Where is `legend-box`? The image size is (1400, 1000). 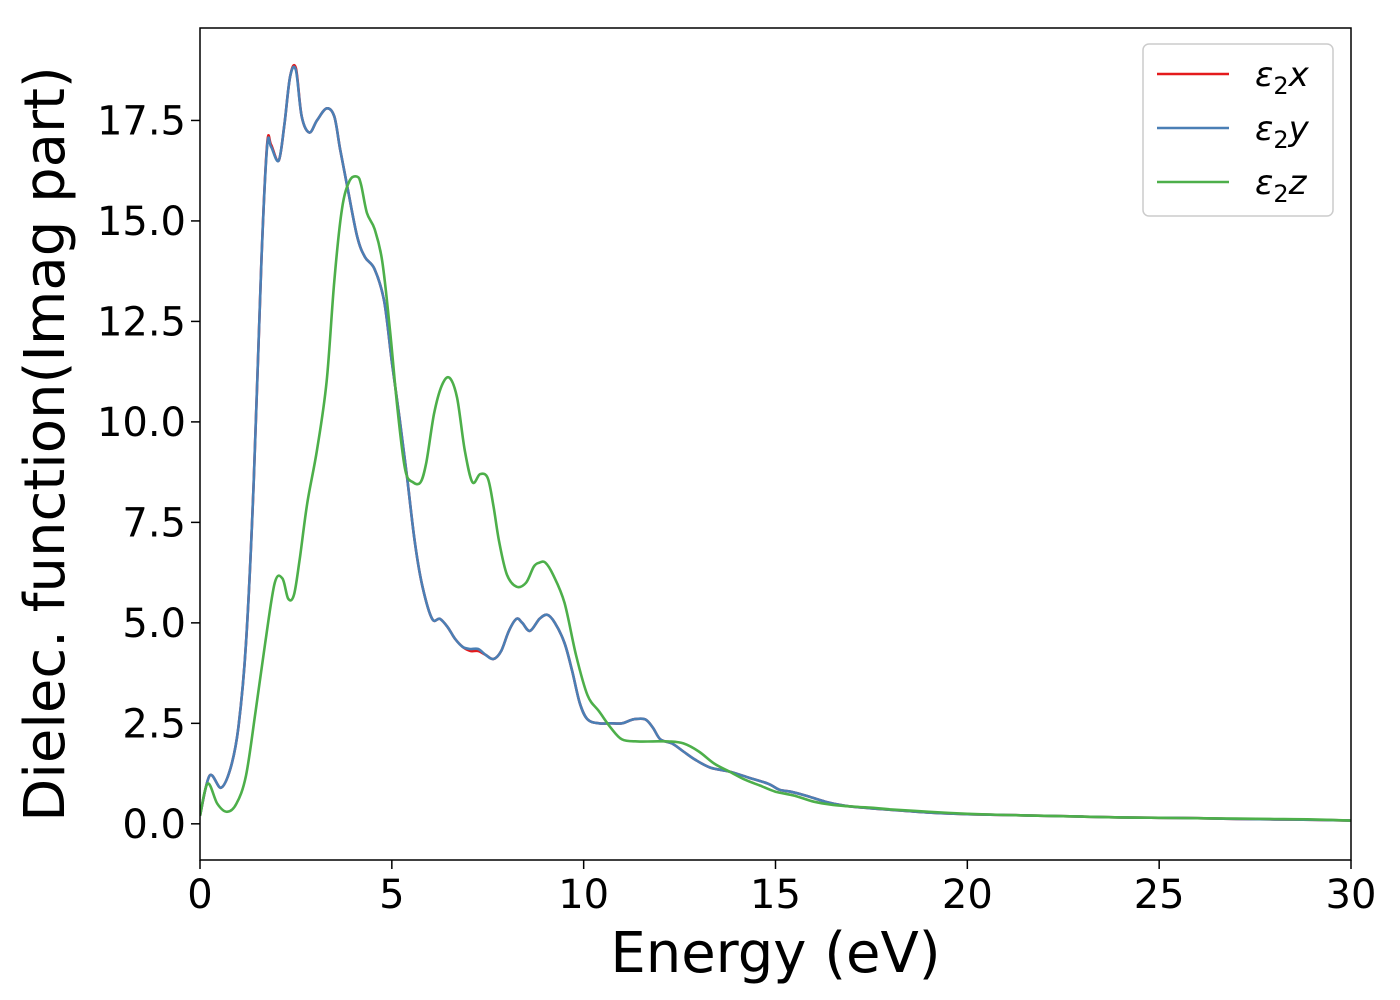 legend-box is located at coordinates (1238, 130).